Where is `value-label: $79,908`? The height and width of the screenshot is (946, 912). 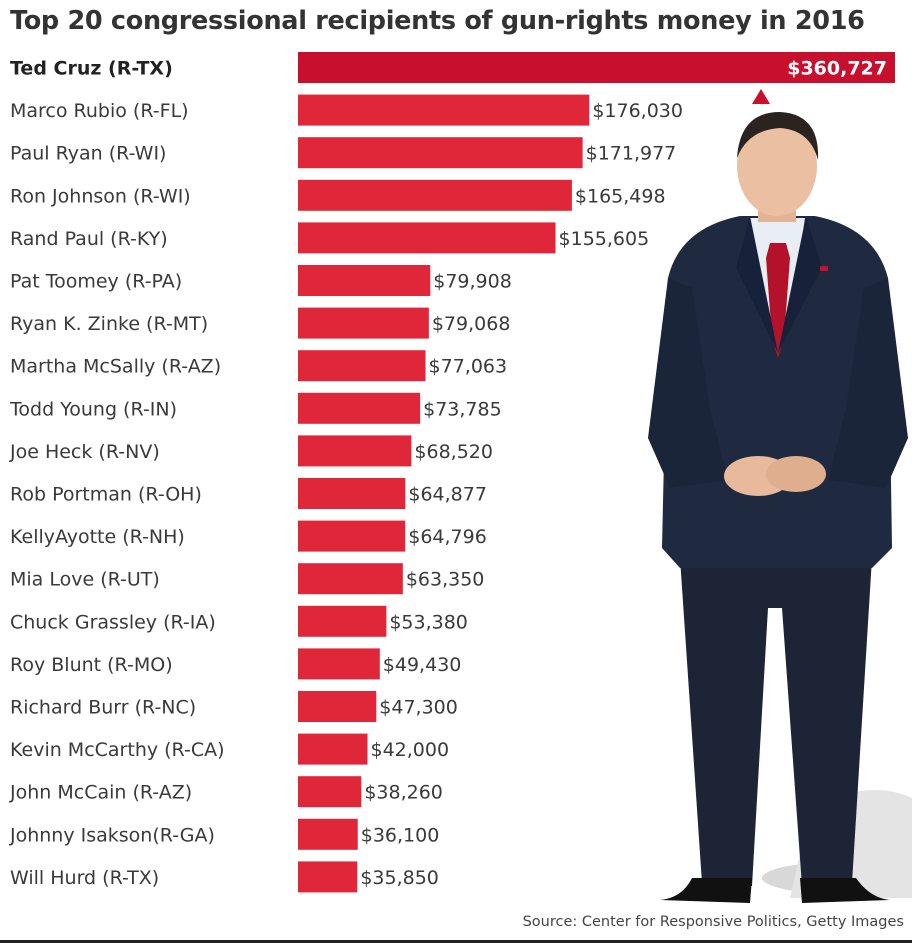 value-label: $79,908 is located at coordinates (472, 282).